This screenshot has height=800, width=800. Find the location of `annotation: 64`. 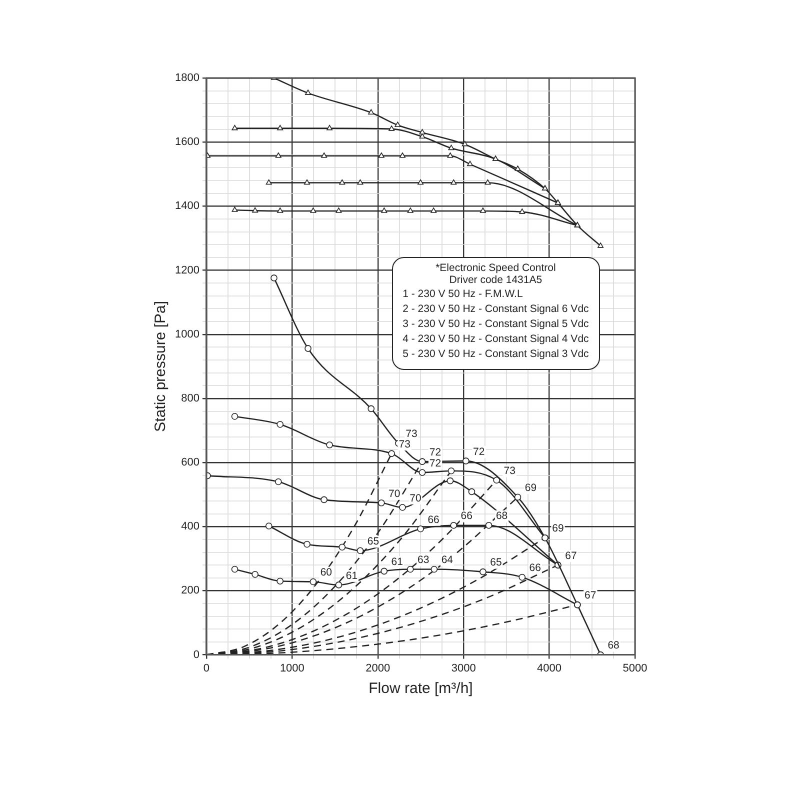

annotation: 64 is located at coordinates (447, 560).